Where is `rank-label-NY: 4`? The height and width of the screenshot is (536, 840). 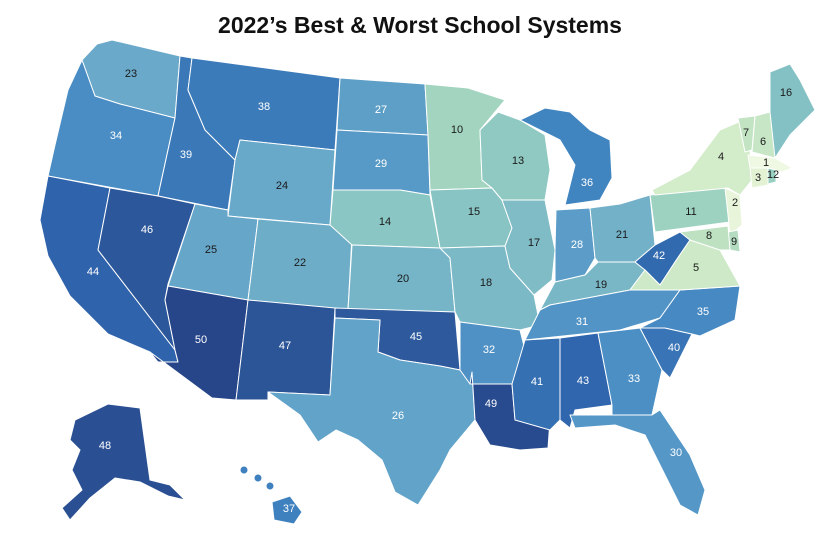 rank-label-NY: 4 is located at coordinates (721, 157).